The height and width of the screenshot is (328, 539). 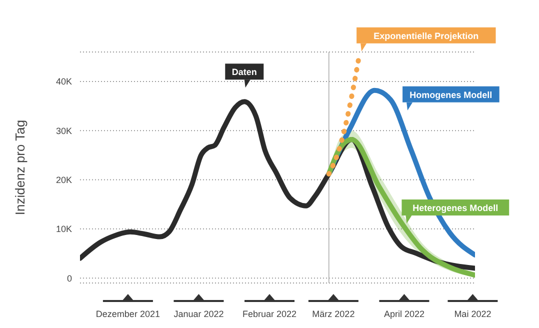 What do you see at coordinates (199, 314) in the screenshot?
I see `x-tick-label: Januar 2022` at bounding box center [199, 314].